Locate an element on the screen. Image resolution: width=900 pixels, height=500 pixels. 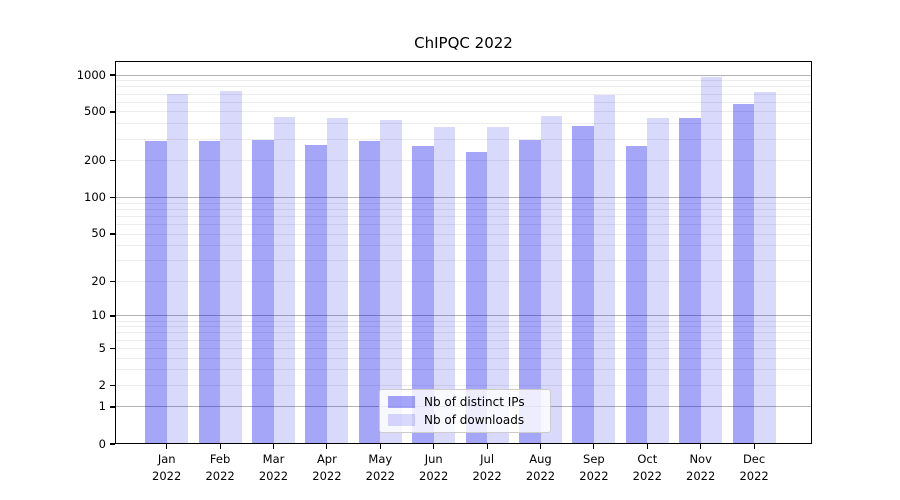
bar-downloads-jan is located at coordinates (177, 268).